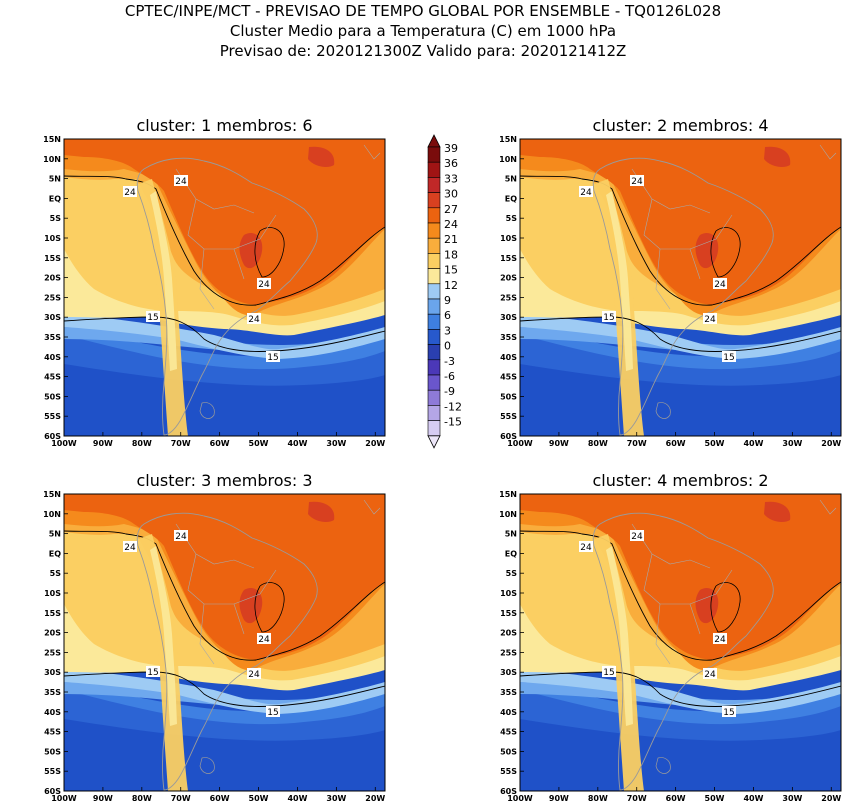 The width and height of the screenshot is (847, 803). I want to click on lat-tick-label: 10S, so click(508, 593).